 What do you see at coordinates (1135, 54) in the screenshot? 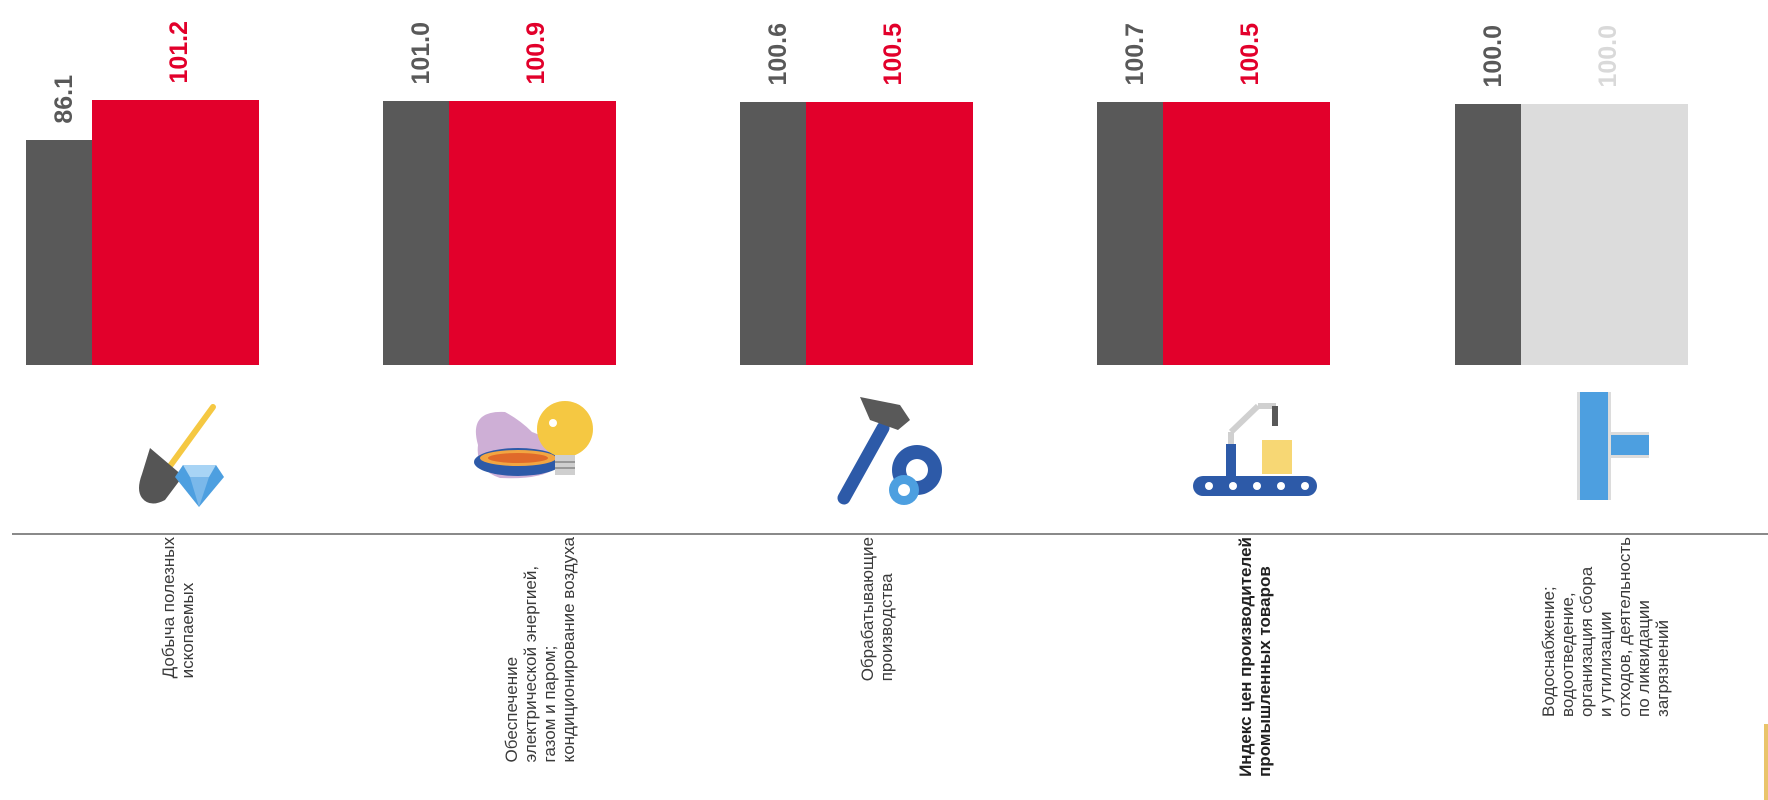
I see `value-label-prev-3: 100.7` at bounding box center [1135, 54].